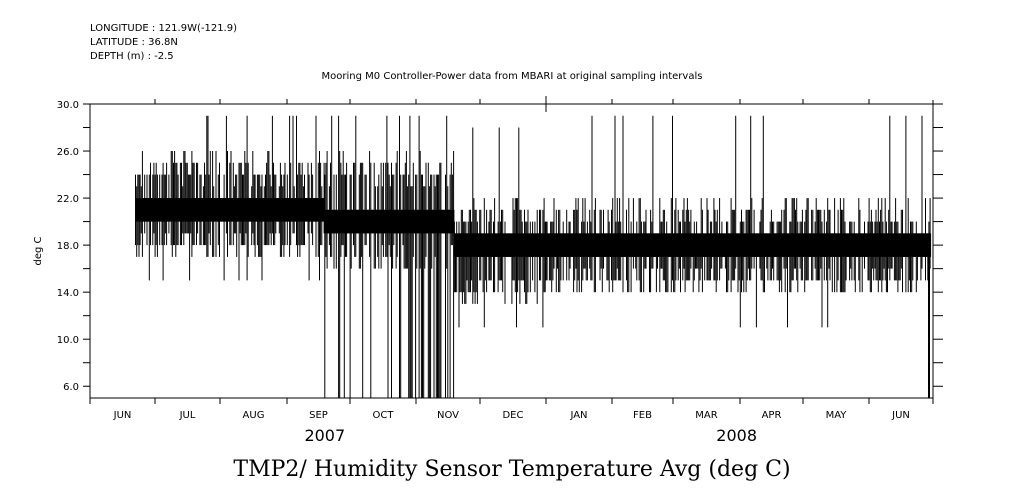  What do you see at coordinates (384, 415) in the screenshot?
I see `x-month-label: OCT` at bounding box center [384, 415].